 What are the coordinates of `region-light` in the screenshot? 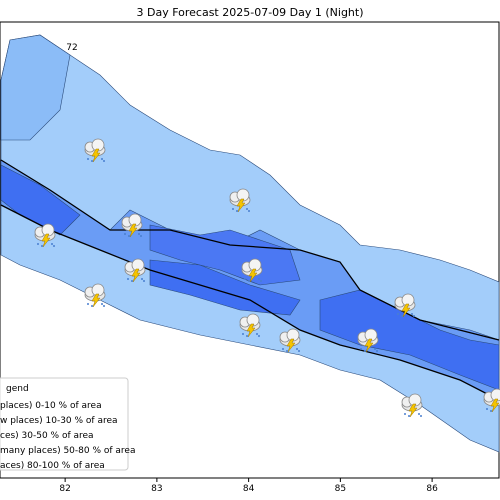 It's located at (35, 87).